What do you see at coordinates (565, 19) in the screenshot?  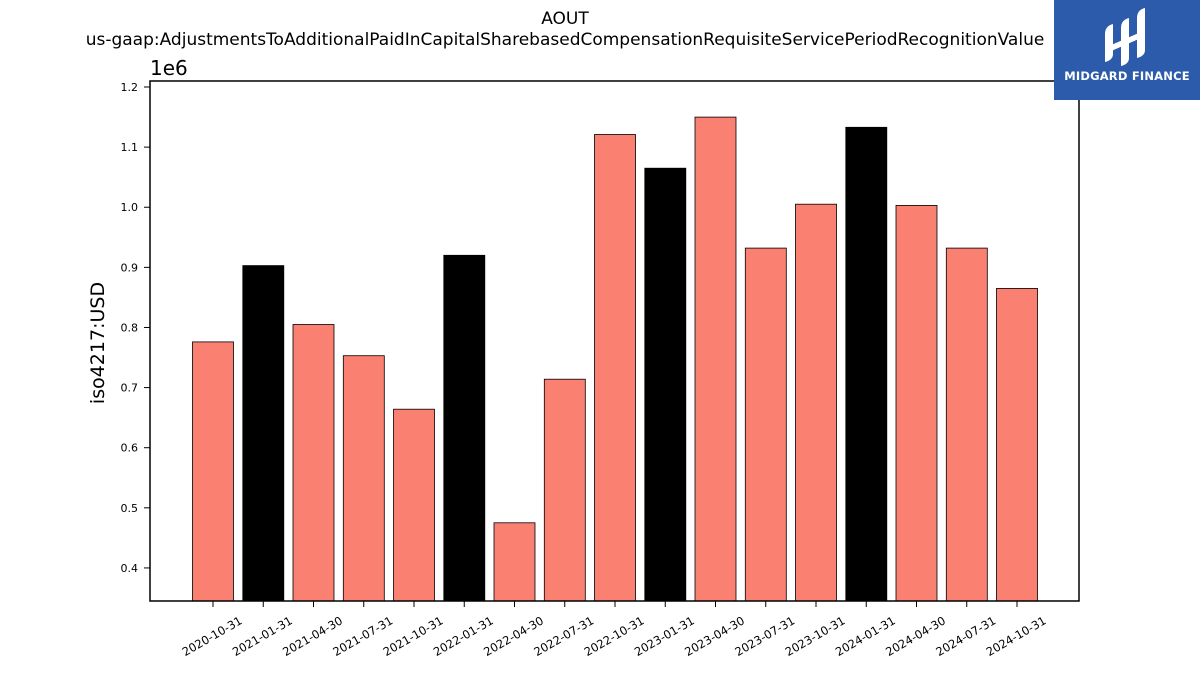 I see `chart-title: AOUT` at bounding box center [565, 19].